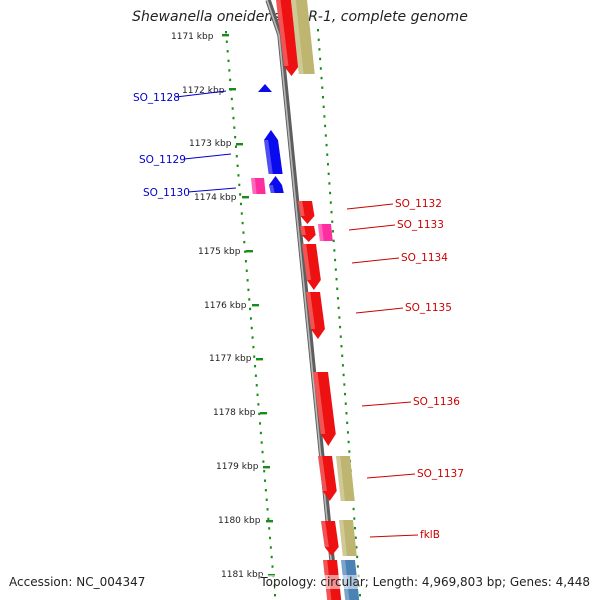 This screenshot has width=600, height=600. I want to click on kbp-tick-label: 1172 kbp, so click(203, 91).